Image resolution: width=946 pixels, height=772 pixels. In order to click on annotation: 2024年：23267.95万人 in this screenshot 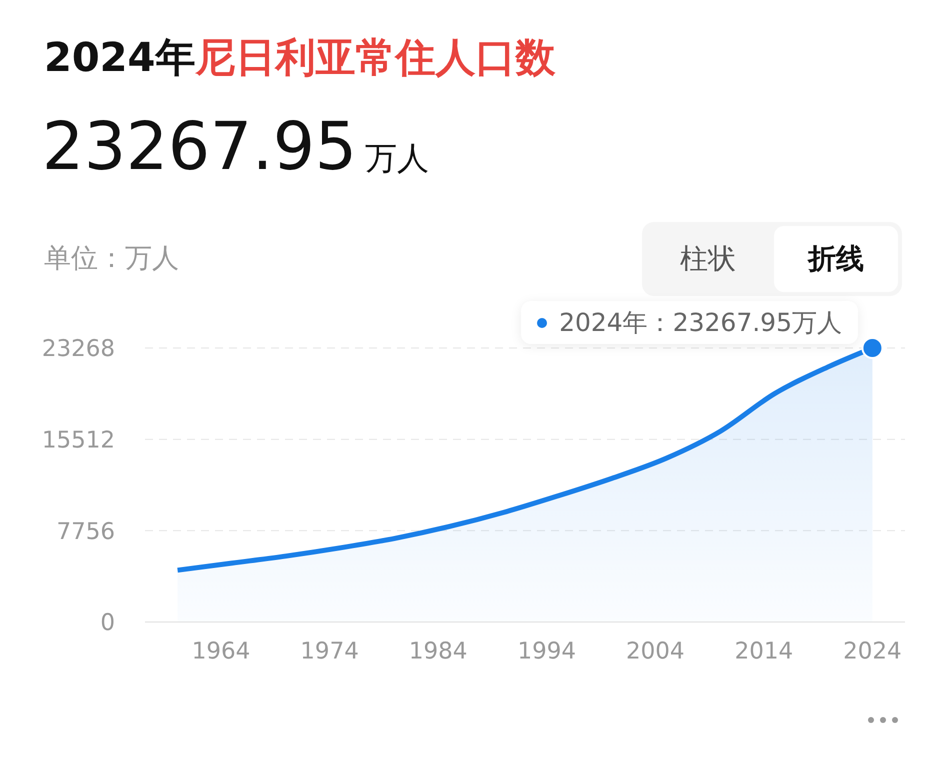, I will do `click(689, 322)`.